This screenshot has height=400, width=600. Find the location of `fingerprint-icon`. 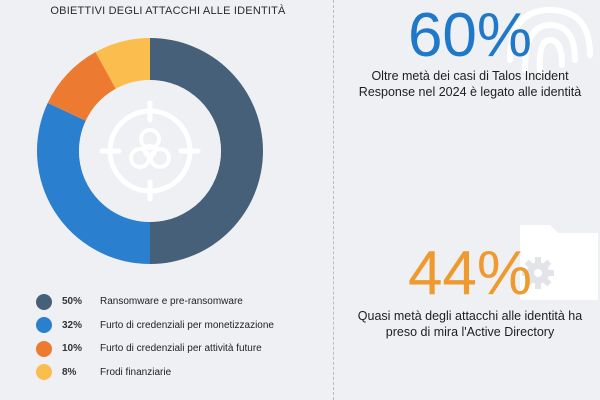

fingerprint-icon is located at coordinates (550, 40).